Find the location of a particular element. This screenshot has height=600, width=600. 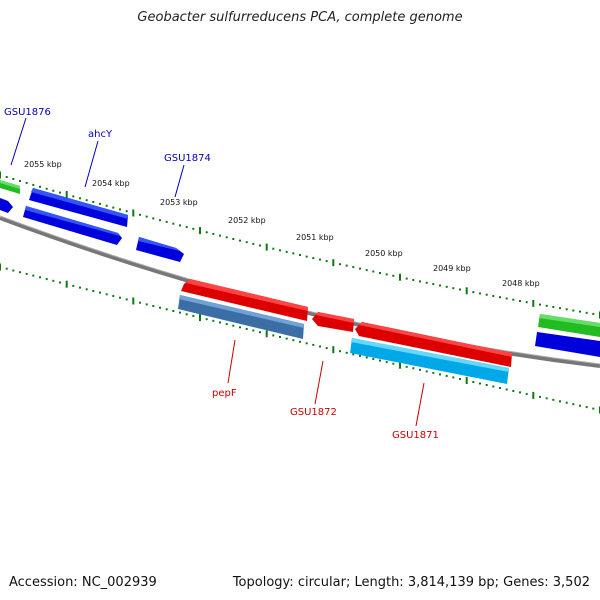

gene-feature-steelblue is located at coordinates (241, 317).